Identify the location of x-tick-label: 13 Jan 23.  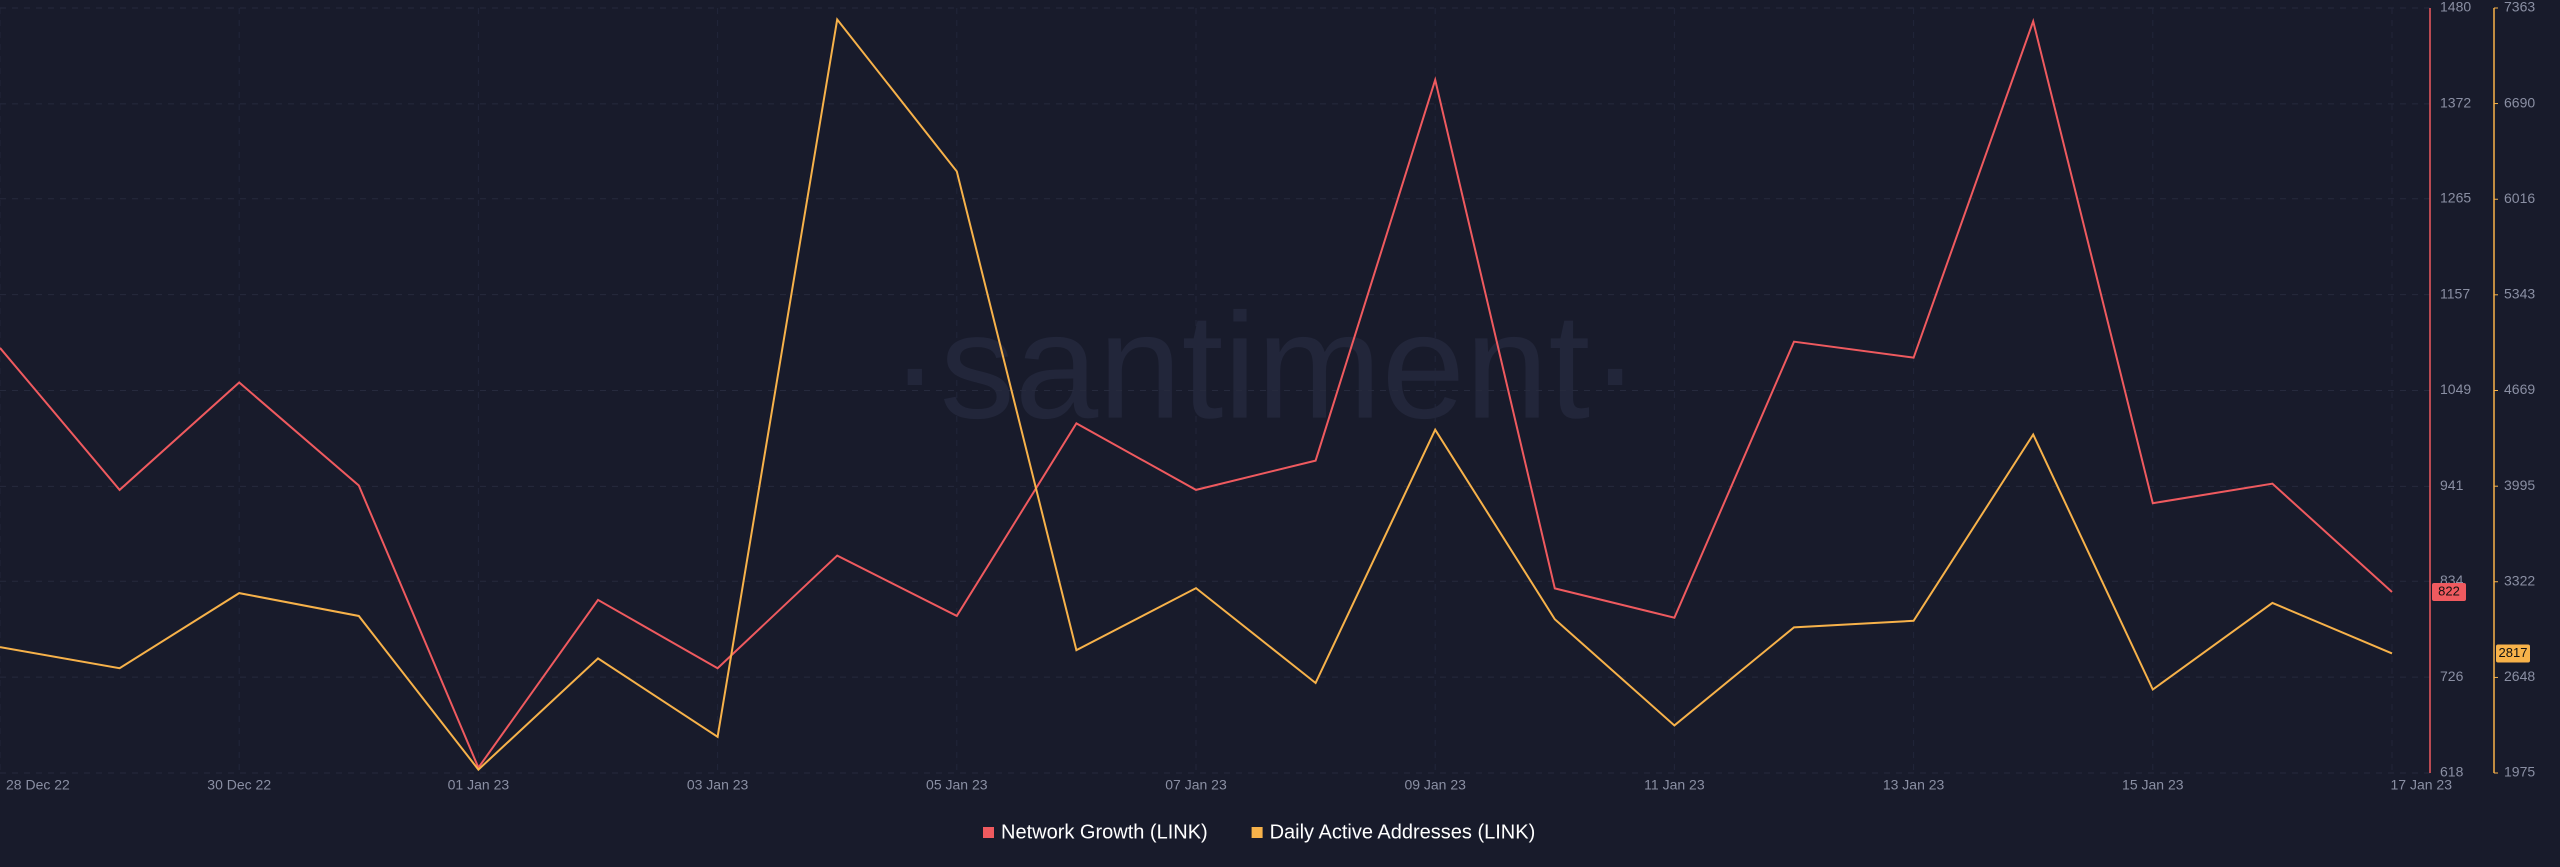
(1914, 785).